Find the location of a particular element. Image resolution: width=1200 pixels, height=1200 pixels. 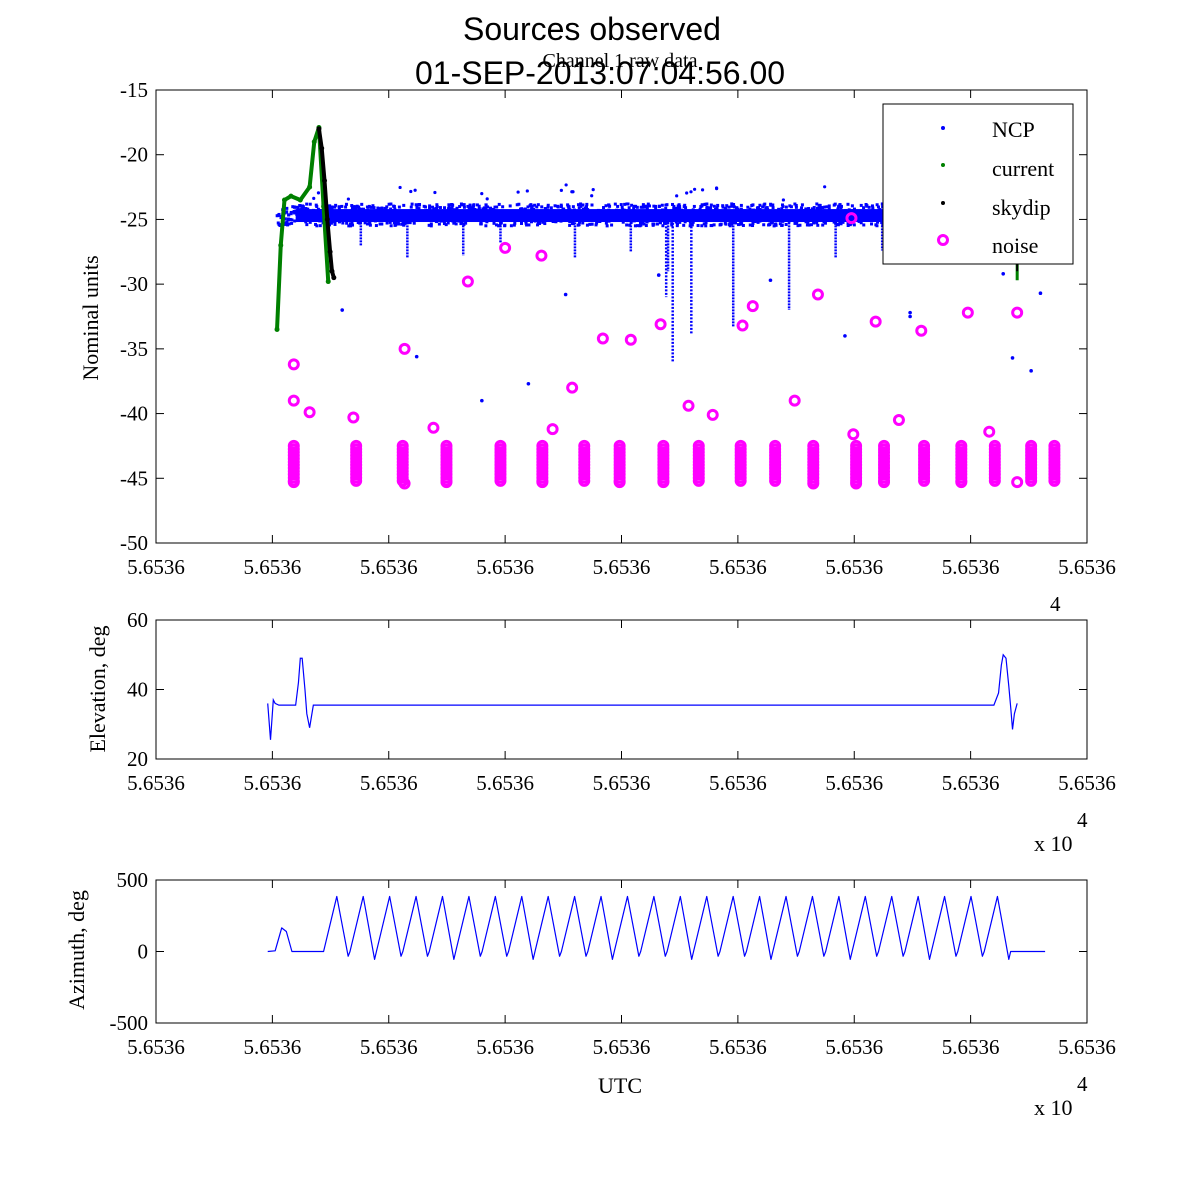

axes-frame is located at coordinates (621, 689).